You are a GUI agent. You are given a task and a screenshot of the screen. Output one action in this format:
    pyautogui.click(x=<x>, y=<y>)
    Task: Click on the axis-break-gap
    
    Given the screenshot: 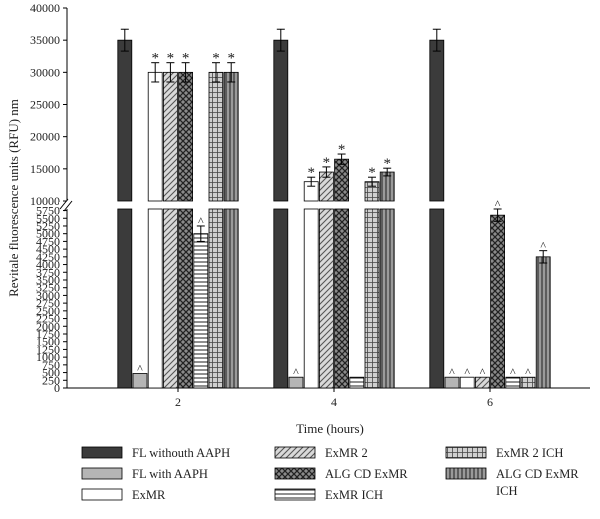 What is the action you would take?
    pyautogui.click(x=67, y=205)
    